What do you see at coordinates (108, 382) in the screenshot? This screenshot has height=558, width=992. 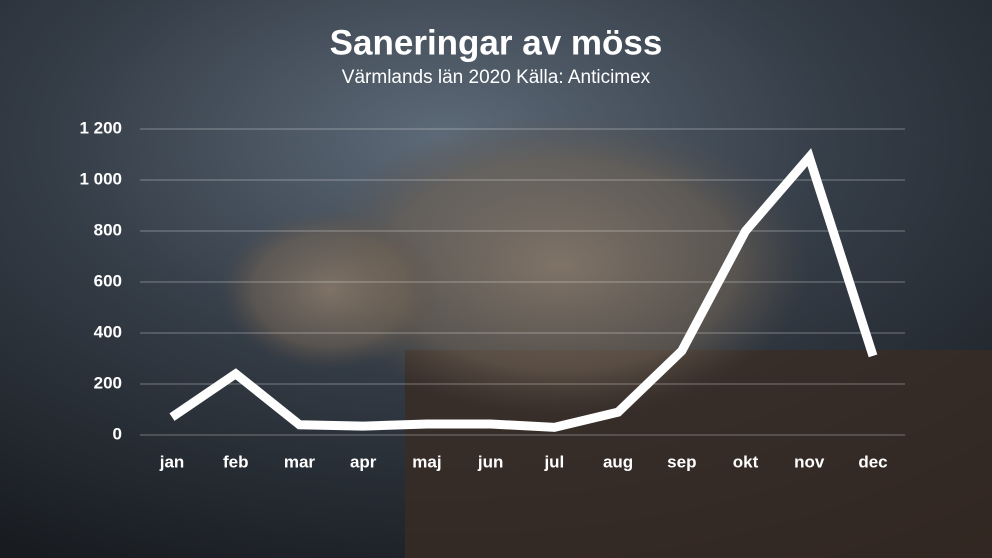 I see `y-tick-label: 200` at bounding box center [108, 382].